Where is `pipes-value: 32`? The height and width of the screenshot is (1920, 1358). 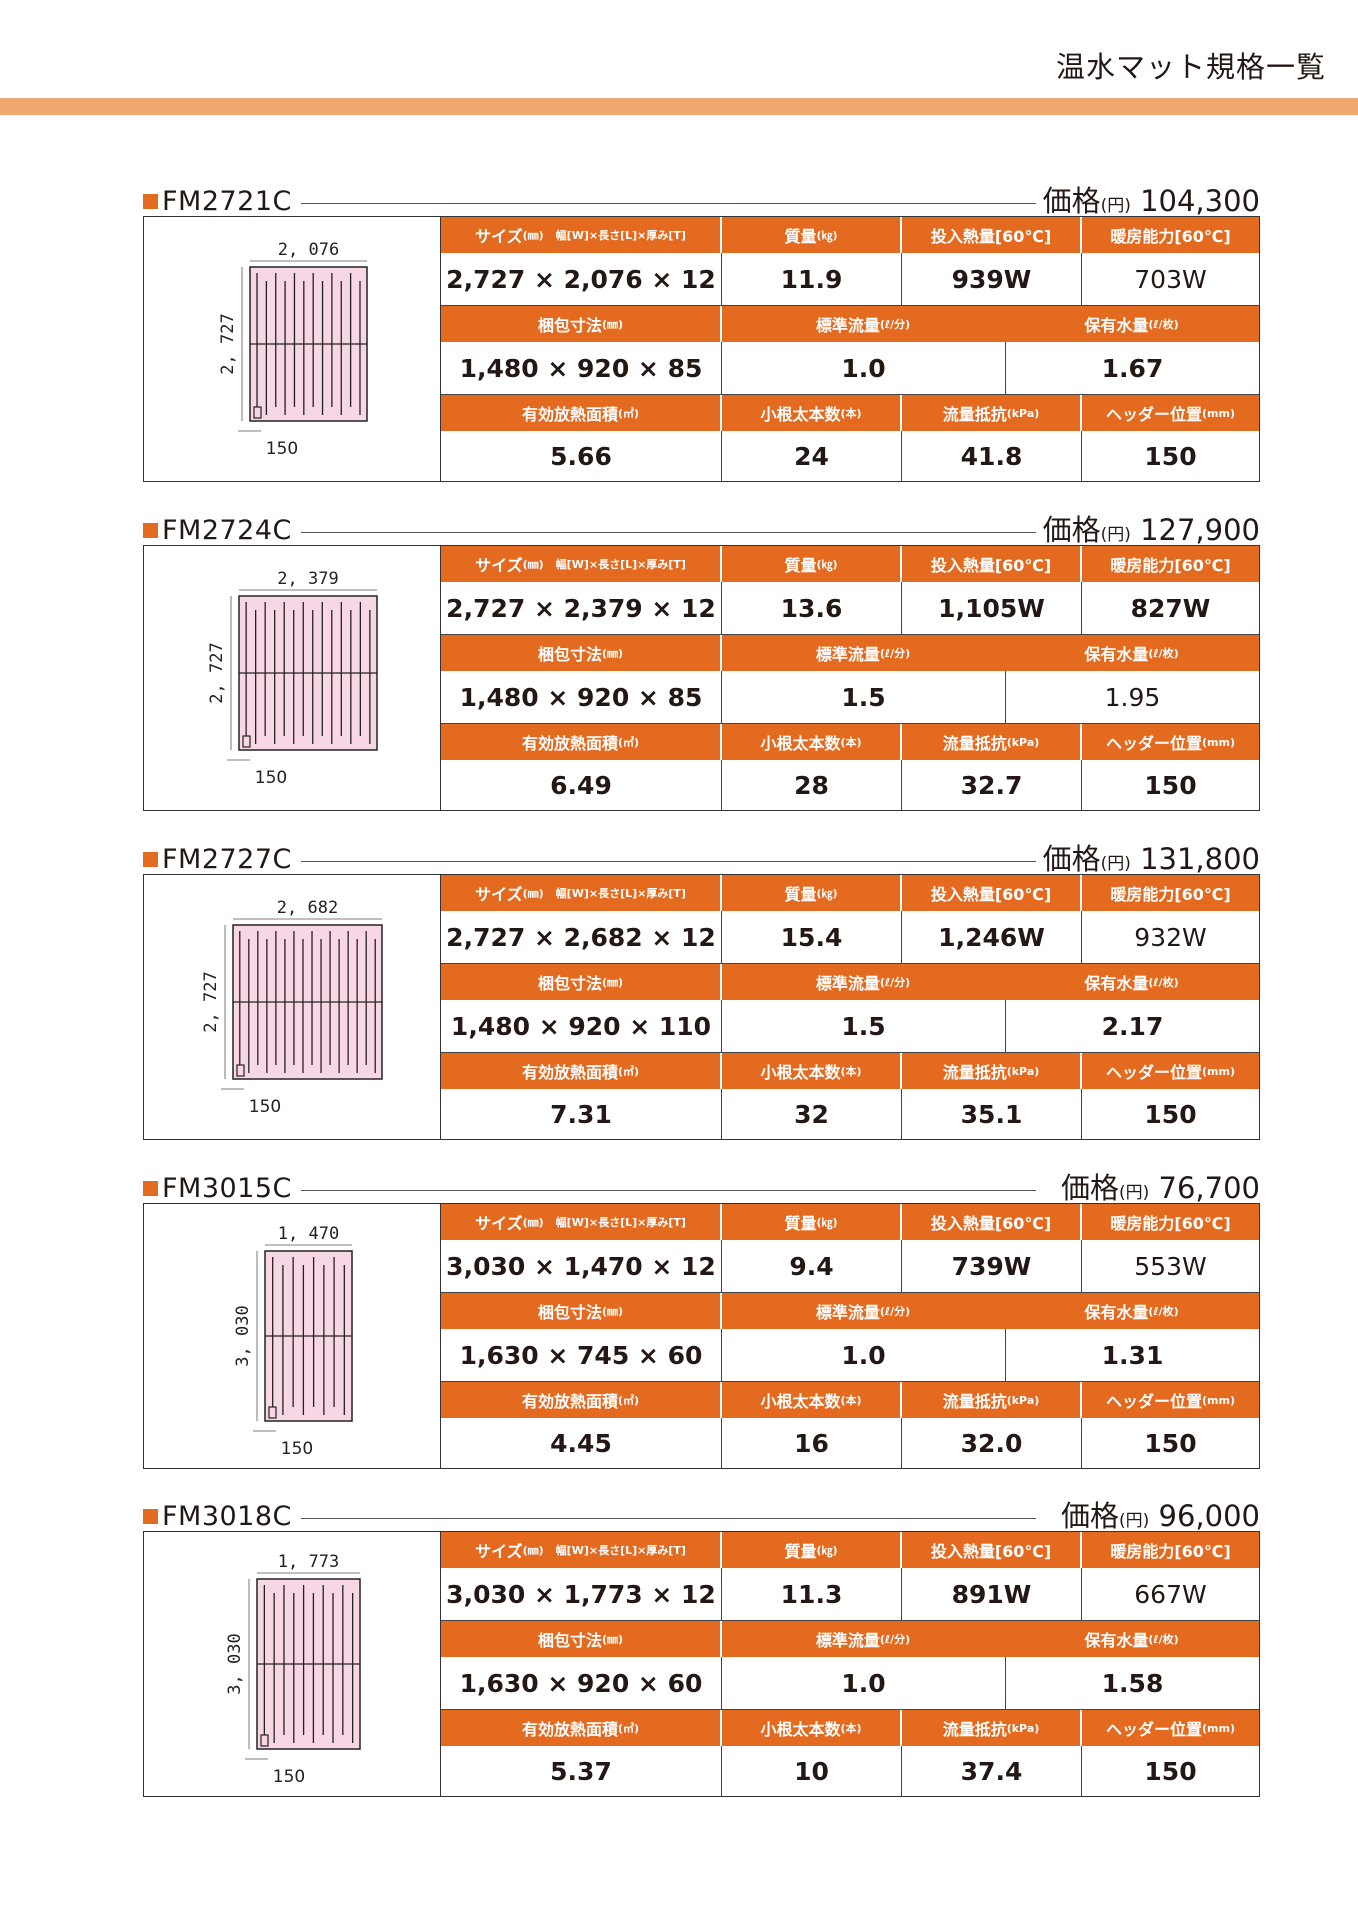 pipes-value: 32 is located at coordinates (812, 1114).